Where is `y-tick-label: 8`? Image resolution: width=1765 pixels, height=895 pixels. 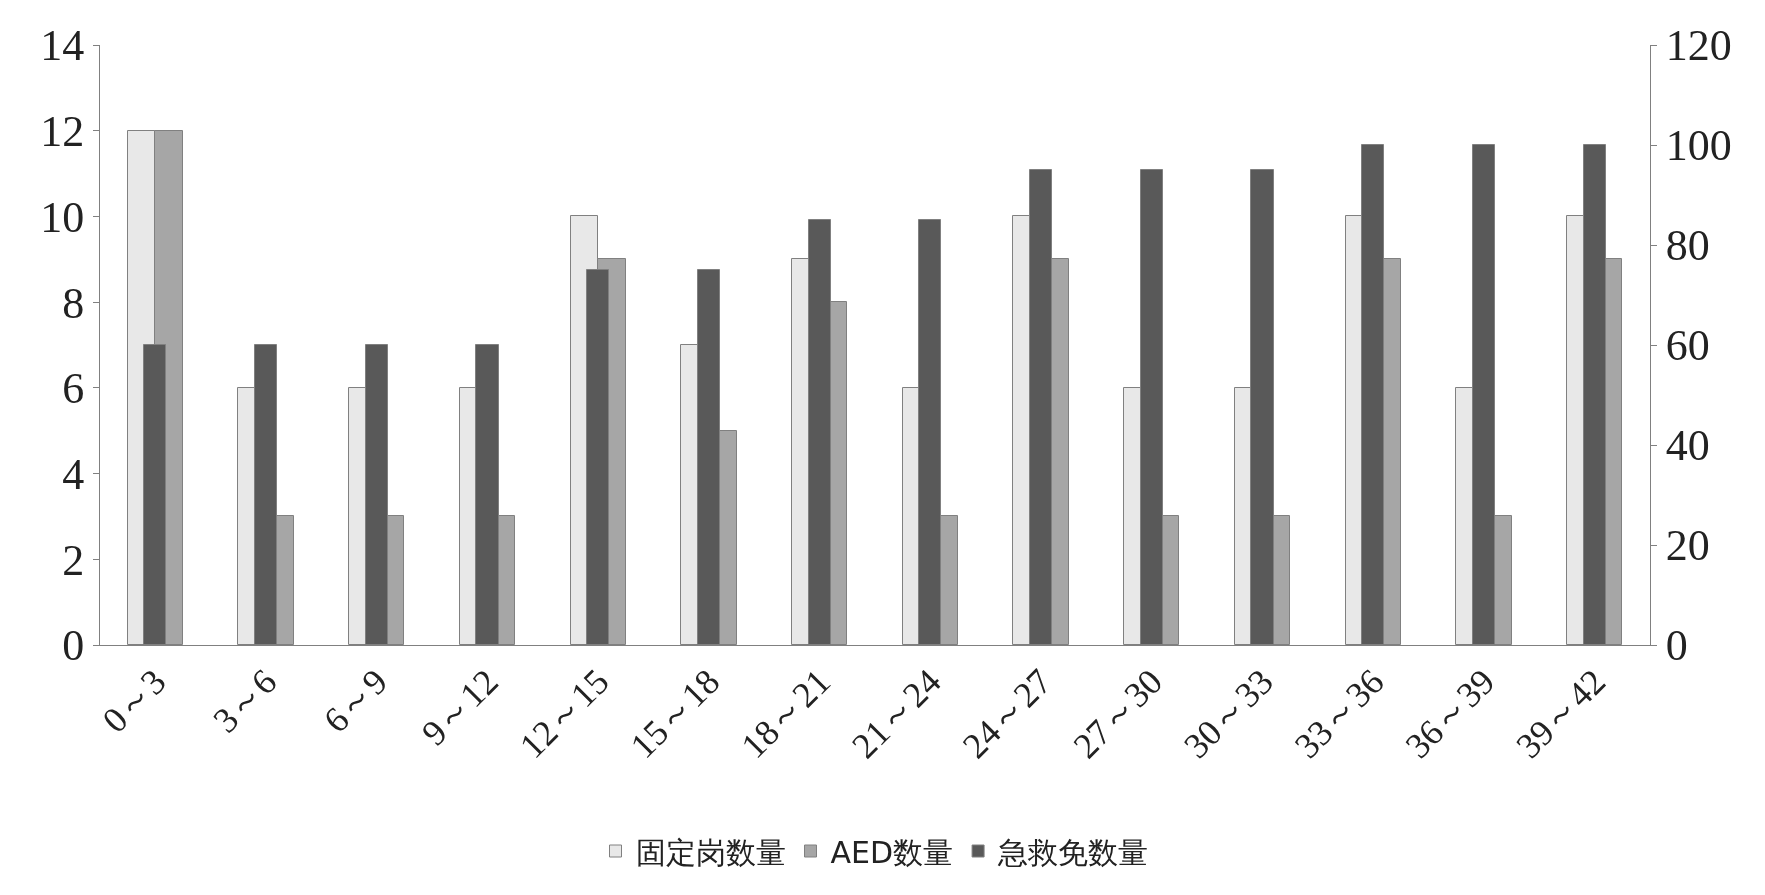 y-tick-label: 8 is located at coordinates (73, 303).